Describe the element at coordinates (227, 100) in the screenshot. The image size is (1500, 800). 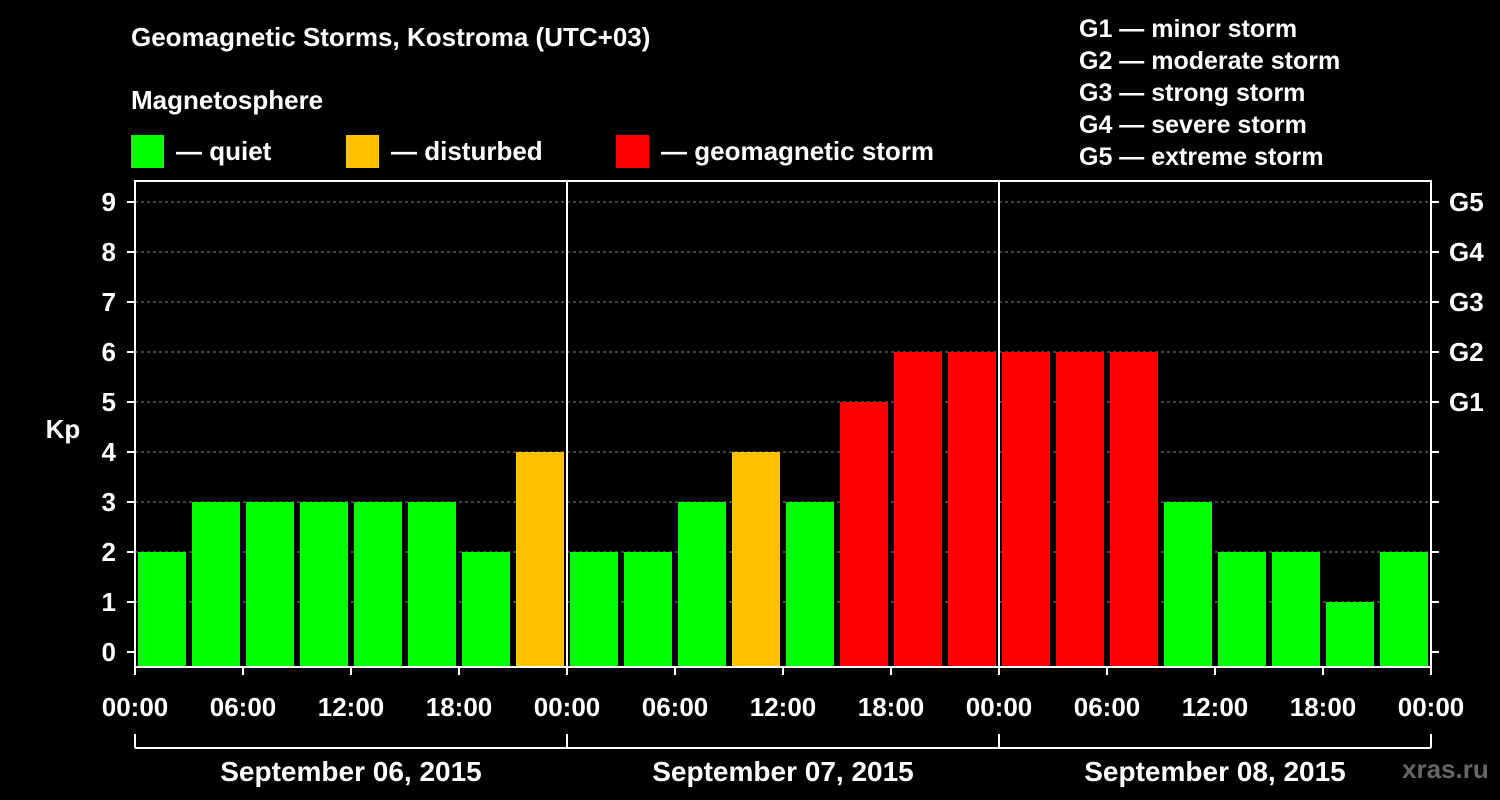
I see `legend-title: Magnetosphere` at that location.